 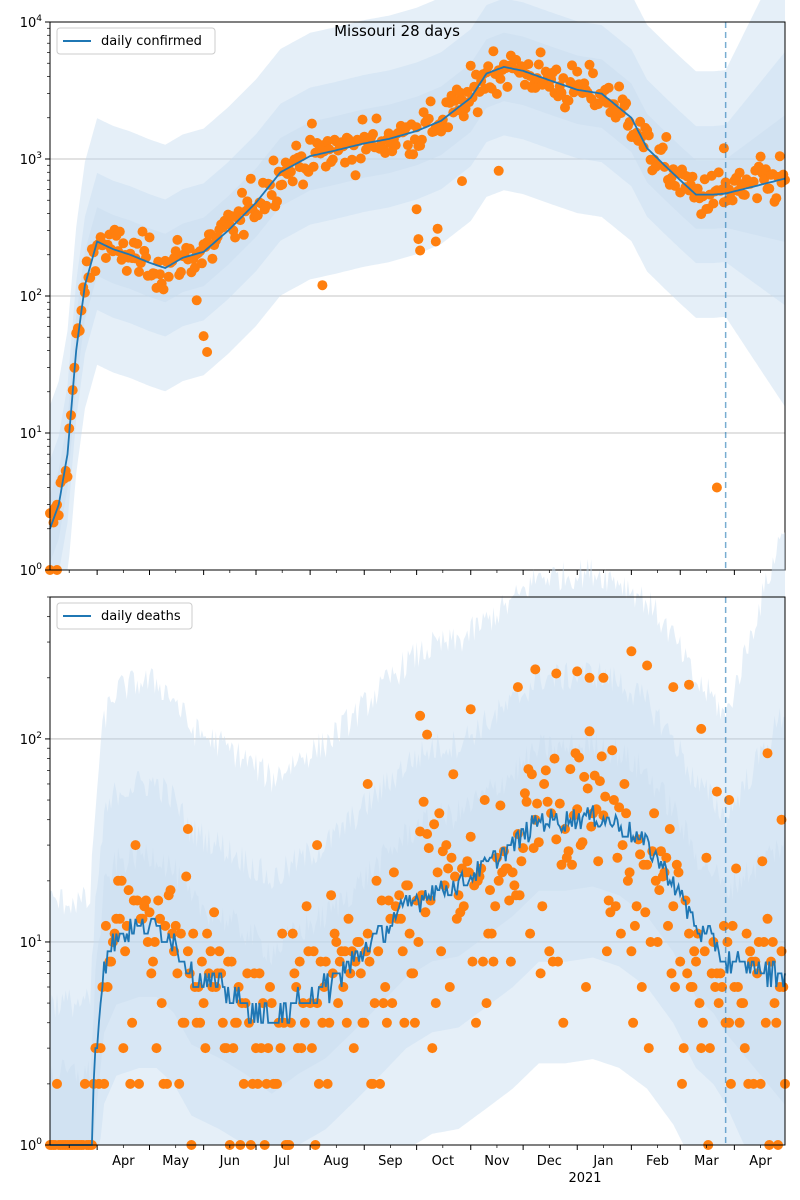 What do you see at coordinates (397, 31) in the screenshot?
I see `chart-title: Missouri 28 days` at bounding box center [397, 31].